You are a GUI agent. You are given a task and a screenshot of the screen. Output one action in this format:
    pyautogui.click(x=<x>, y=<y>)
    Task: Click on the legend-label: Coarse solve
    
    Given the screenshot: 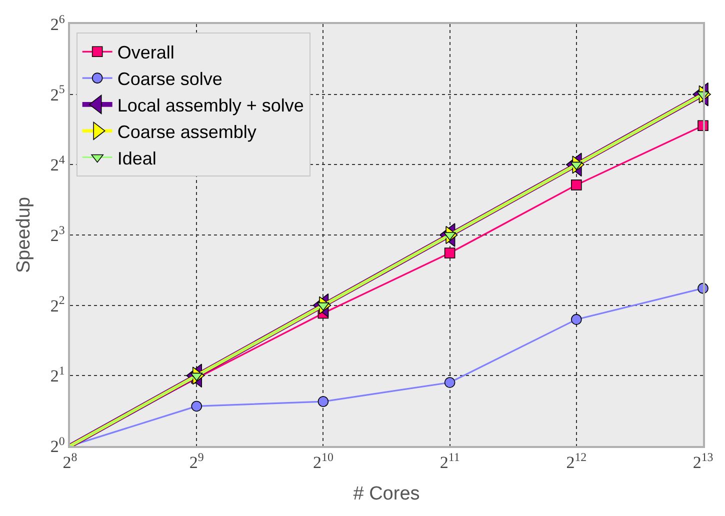 What is the action you would take?
    pyautogui.click(x=169, y=79)
    